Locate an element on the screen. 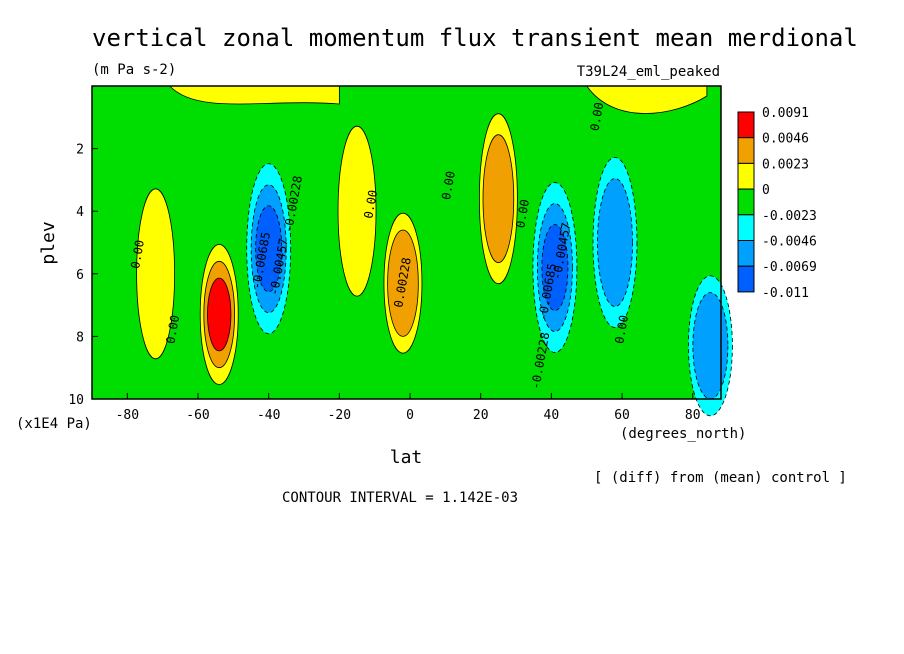 The height and width of the screenshot is (654, 904). contour-label-1: 0.00 is located at coordinates (172, 329).